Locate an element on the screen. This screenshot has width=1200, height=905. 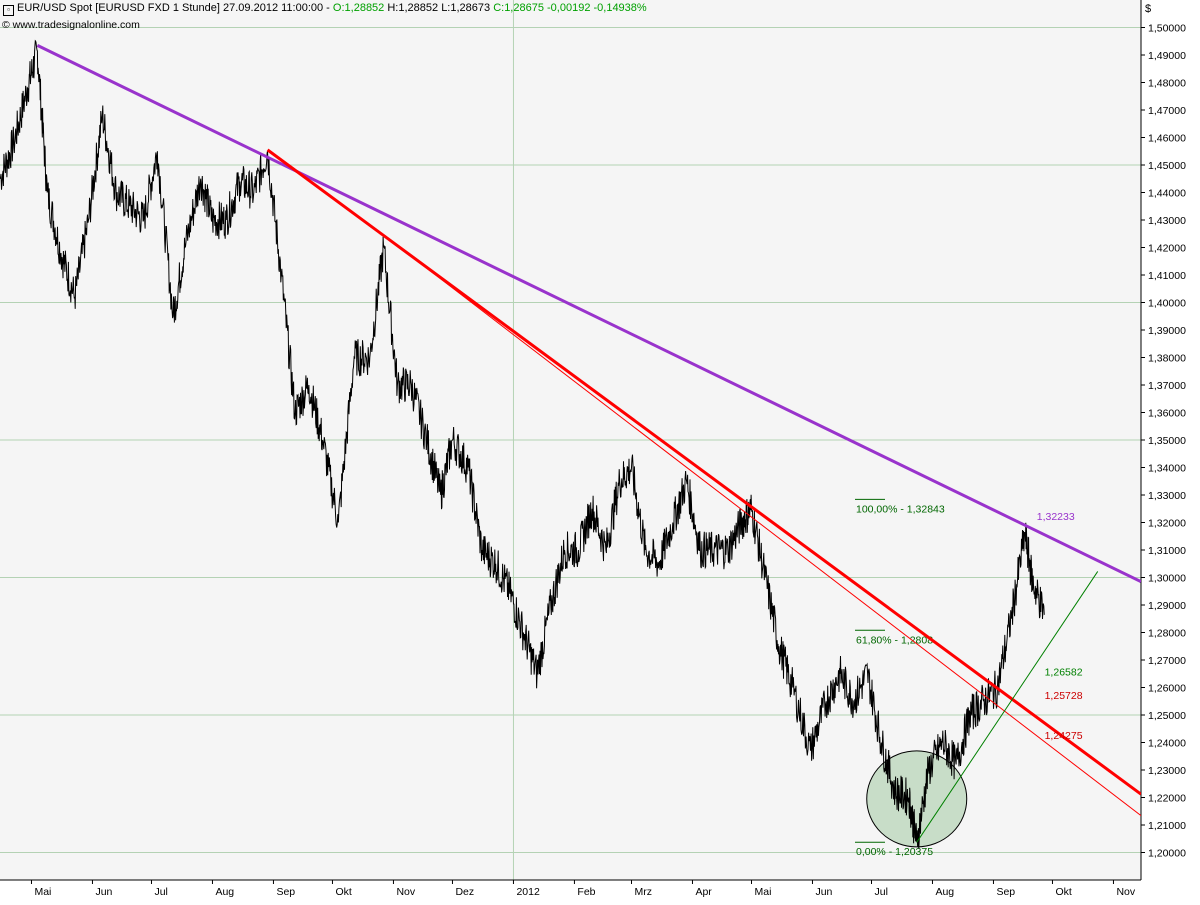
y-tick-label: 1,41000 is located at coordinates (1167, 276).